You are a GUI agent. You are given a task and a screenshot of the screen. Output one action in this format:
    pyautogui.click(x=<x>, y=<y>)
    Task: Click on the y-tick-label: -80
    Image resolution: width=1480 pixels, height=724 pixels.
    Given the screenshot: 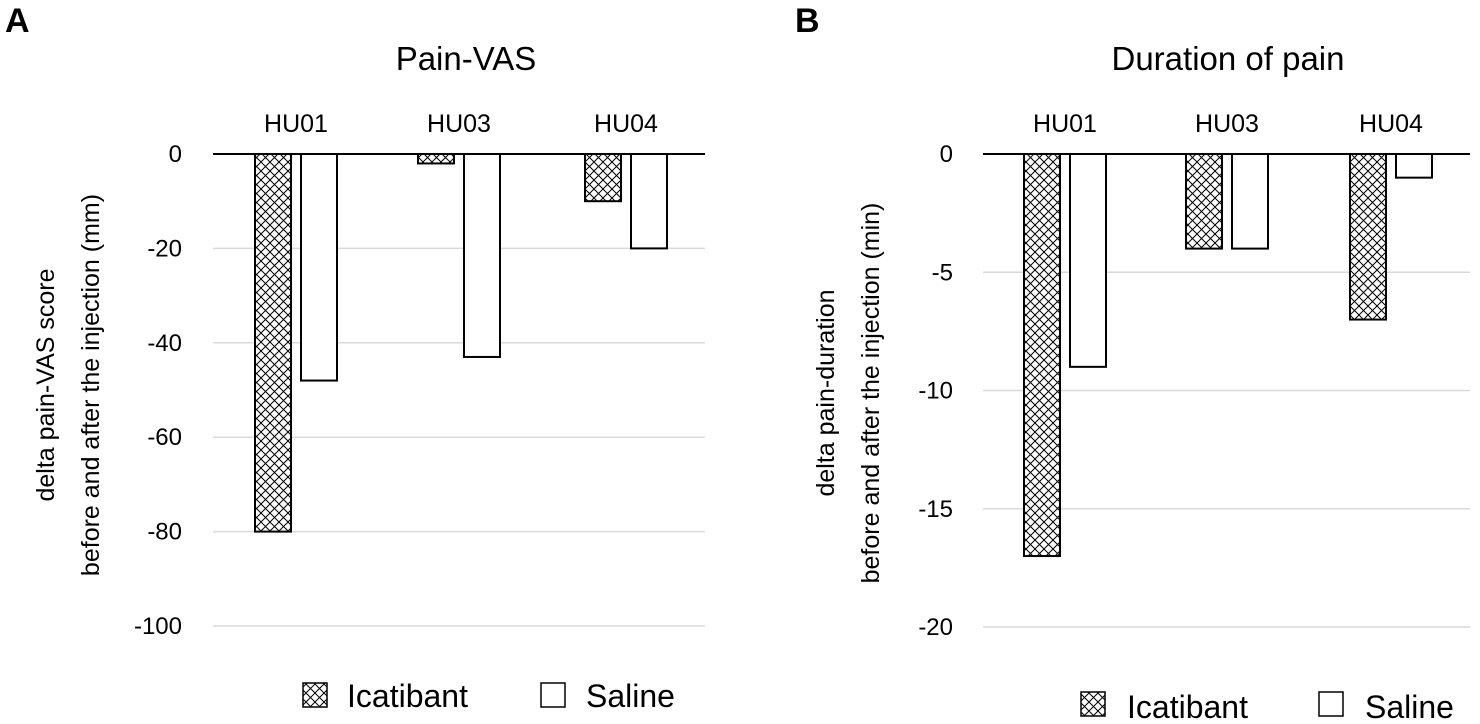 What is the action you would take?
    pyautogui.click(x=164, y=532)
    